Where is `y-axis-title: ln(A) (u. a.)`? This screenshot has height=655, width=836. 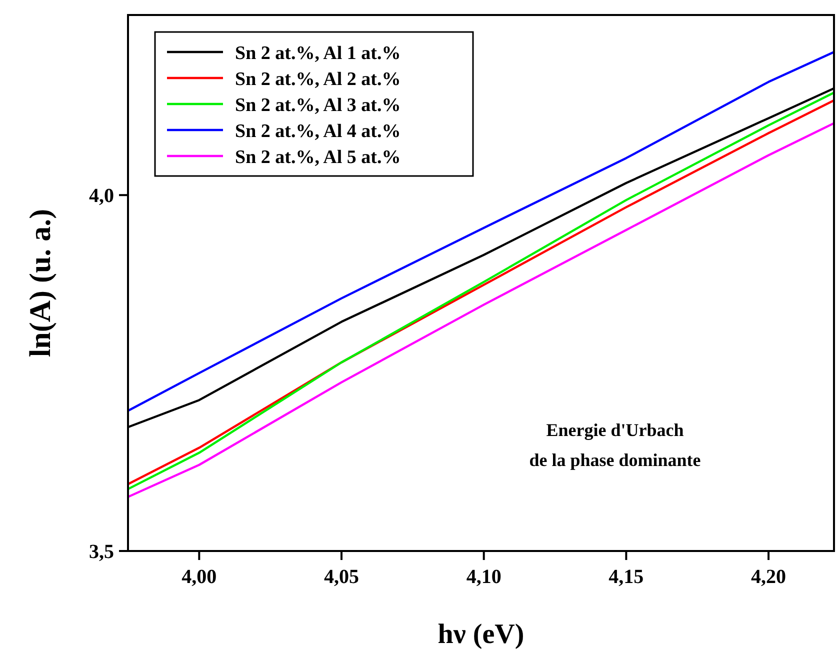 y-axis-title: ln(A) (u. a.) is located at coordinates (40, 283).